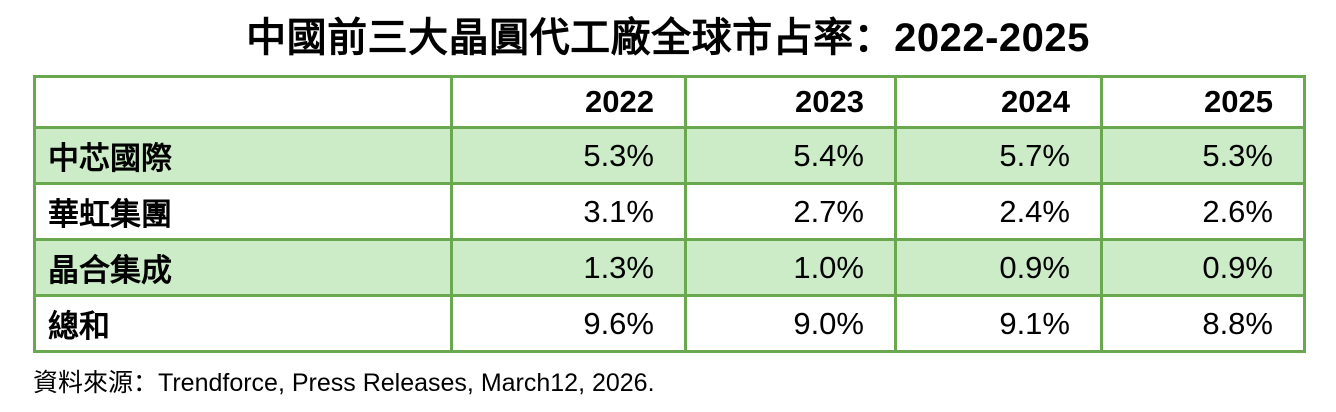  Describe the element at coordinates (568, 102) in the screenshot. I see `header-cell-2022: 2022` at that location.